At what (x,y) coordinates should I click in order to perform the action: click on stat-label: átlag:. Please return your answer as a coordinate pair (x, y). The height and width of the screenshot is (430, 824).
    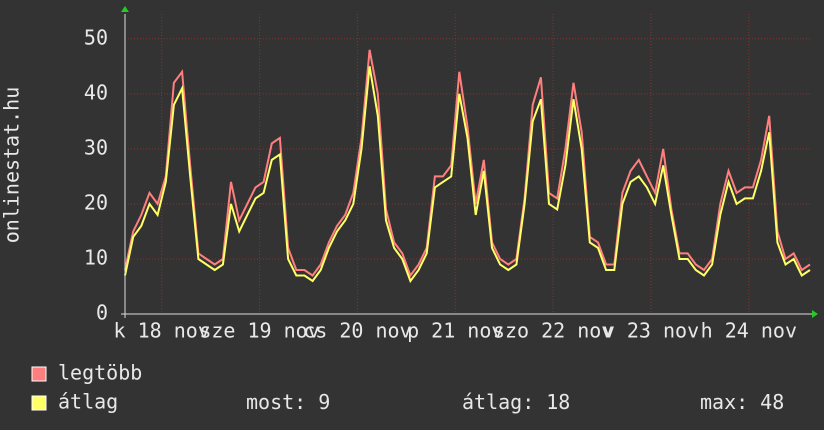
    Looking at the image, I should click on (498, 402).